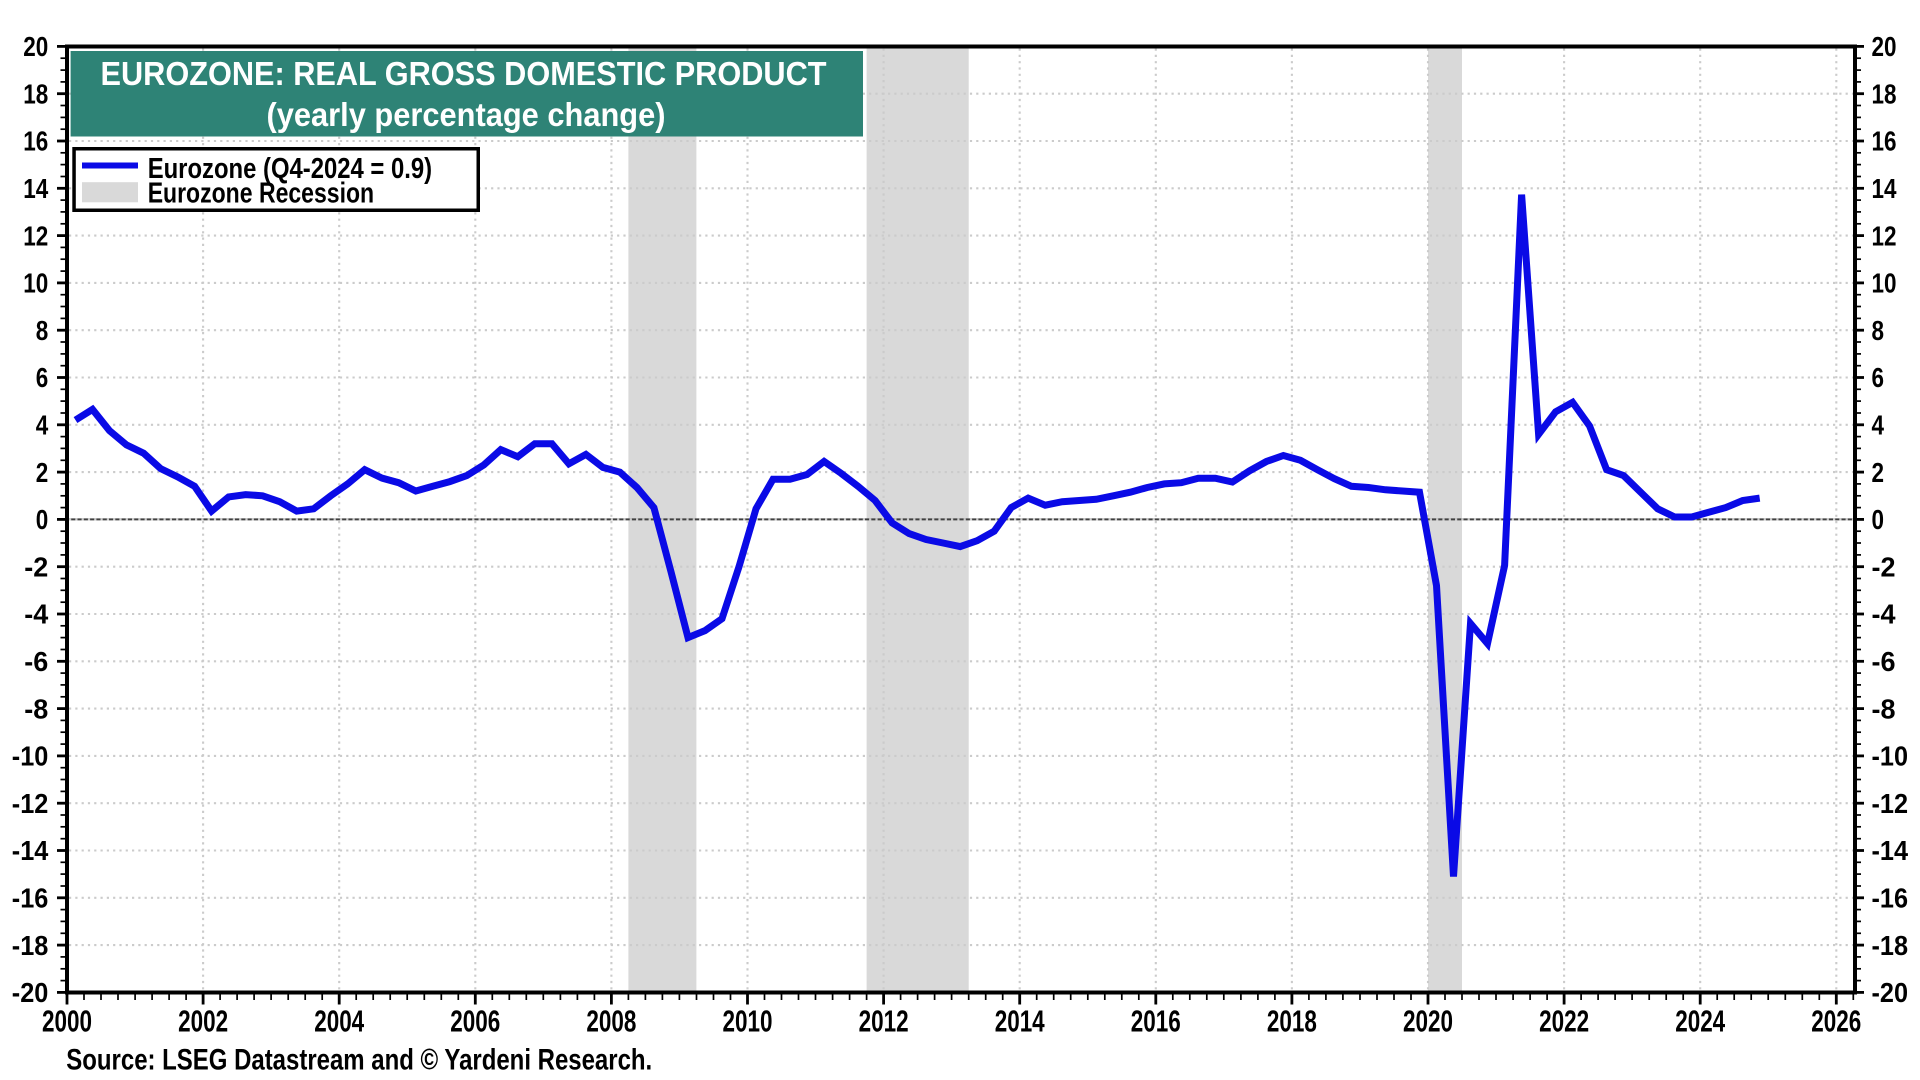  Describe the element at coordinates (884, 1022) in the screenshot. I see `svg-text: 2012` at that location.